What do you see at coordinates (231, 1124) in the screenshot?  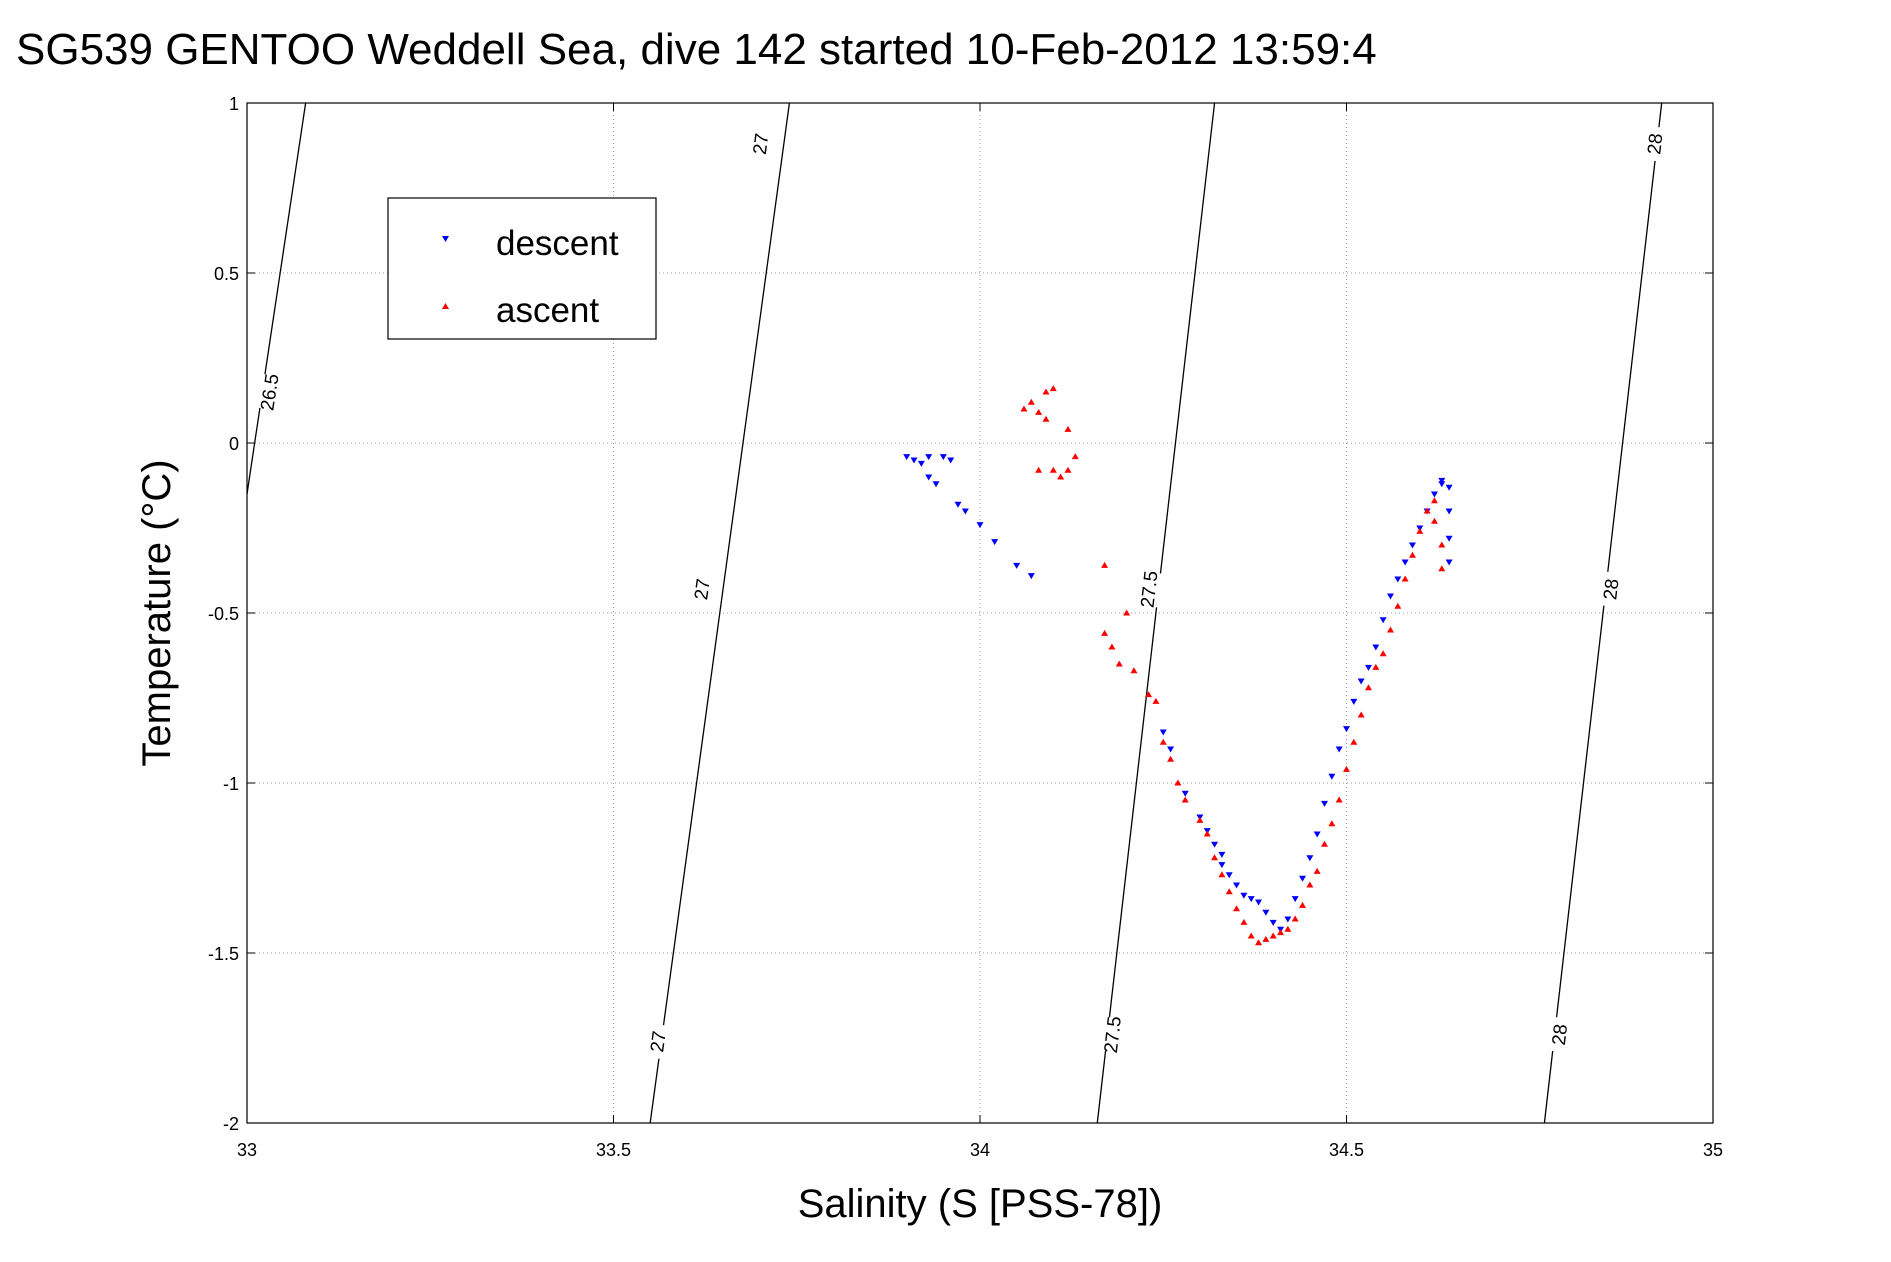 I see `y-tick-label: -2` at bounding box center [231, 1124].